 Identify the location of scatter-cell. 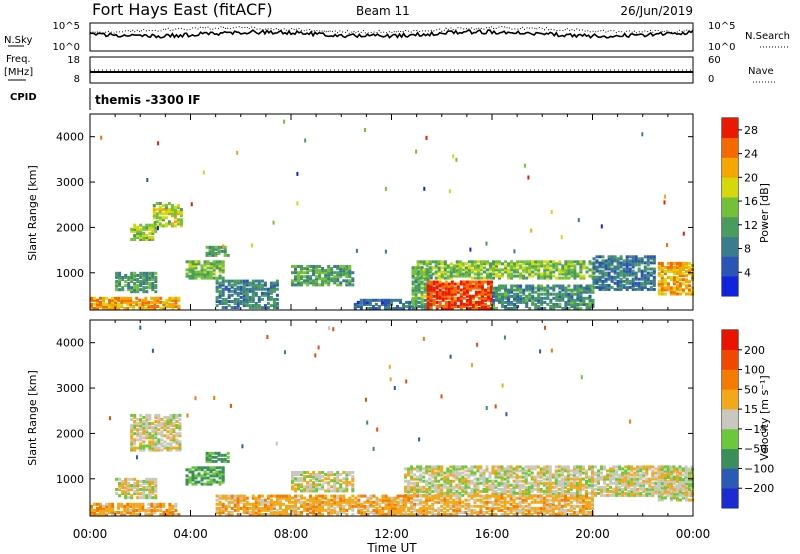
(251, 245).